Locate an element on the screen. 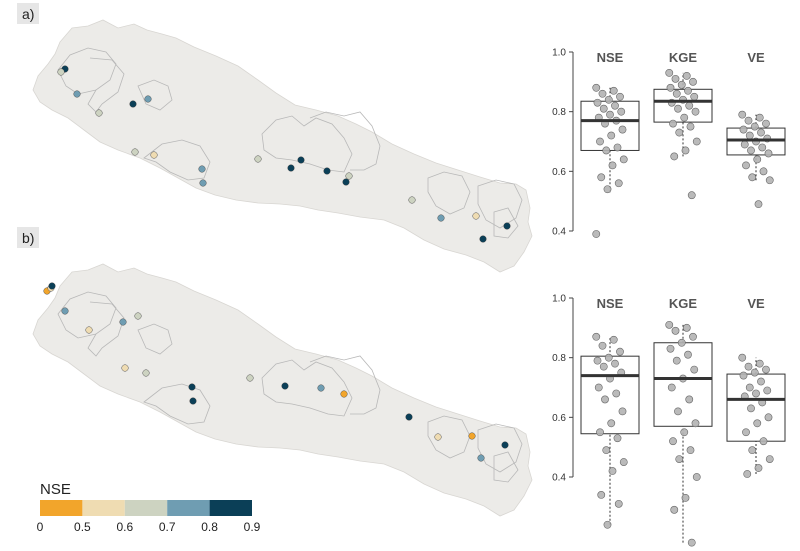  legend-tick-label: 0 is located at coordinates (40, 527).